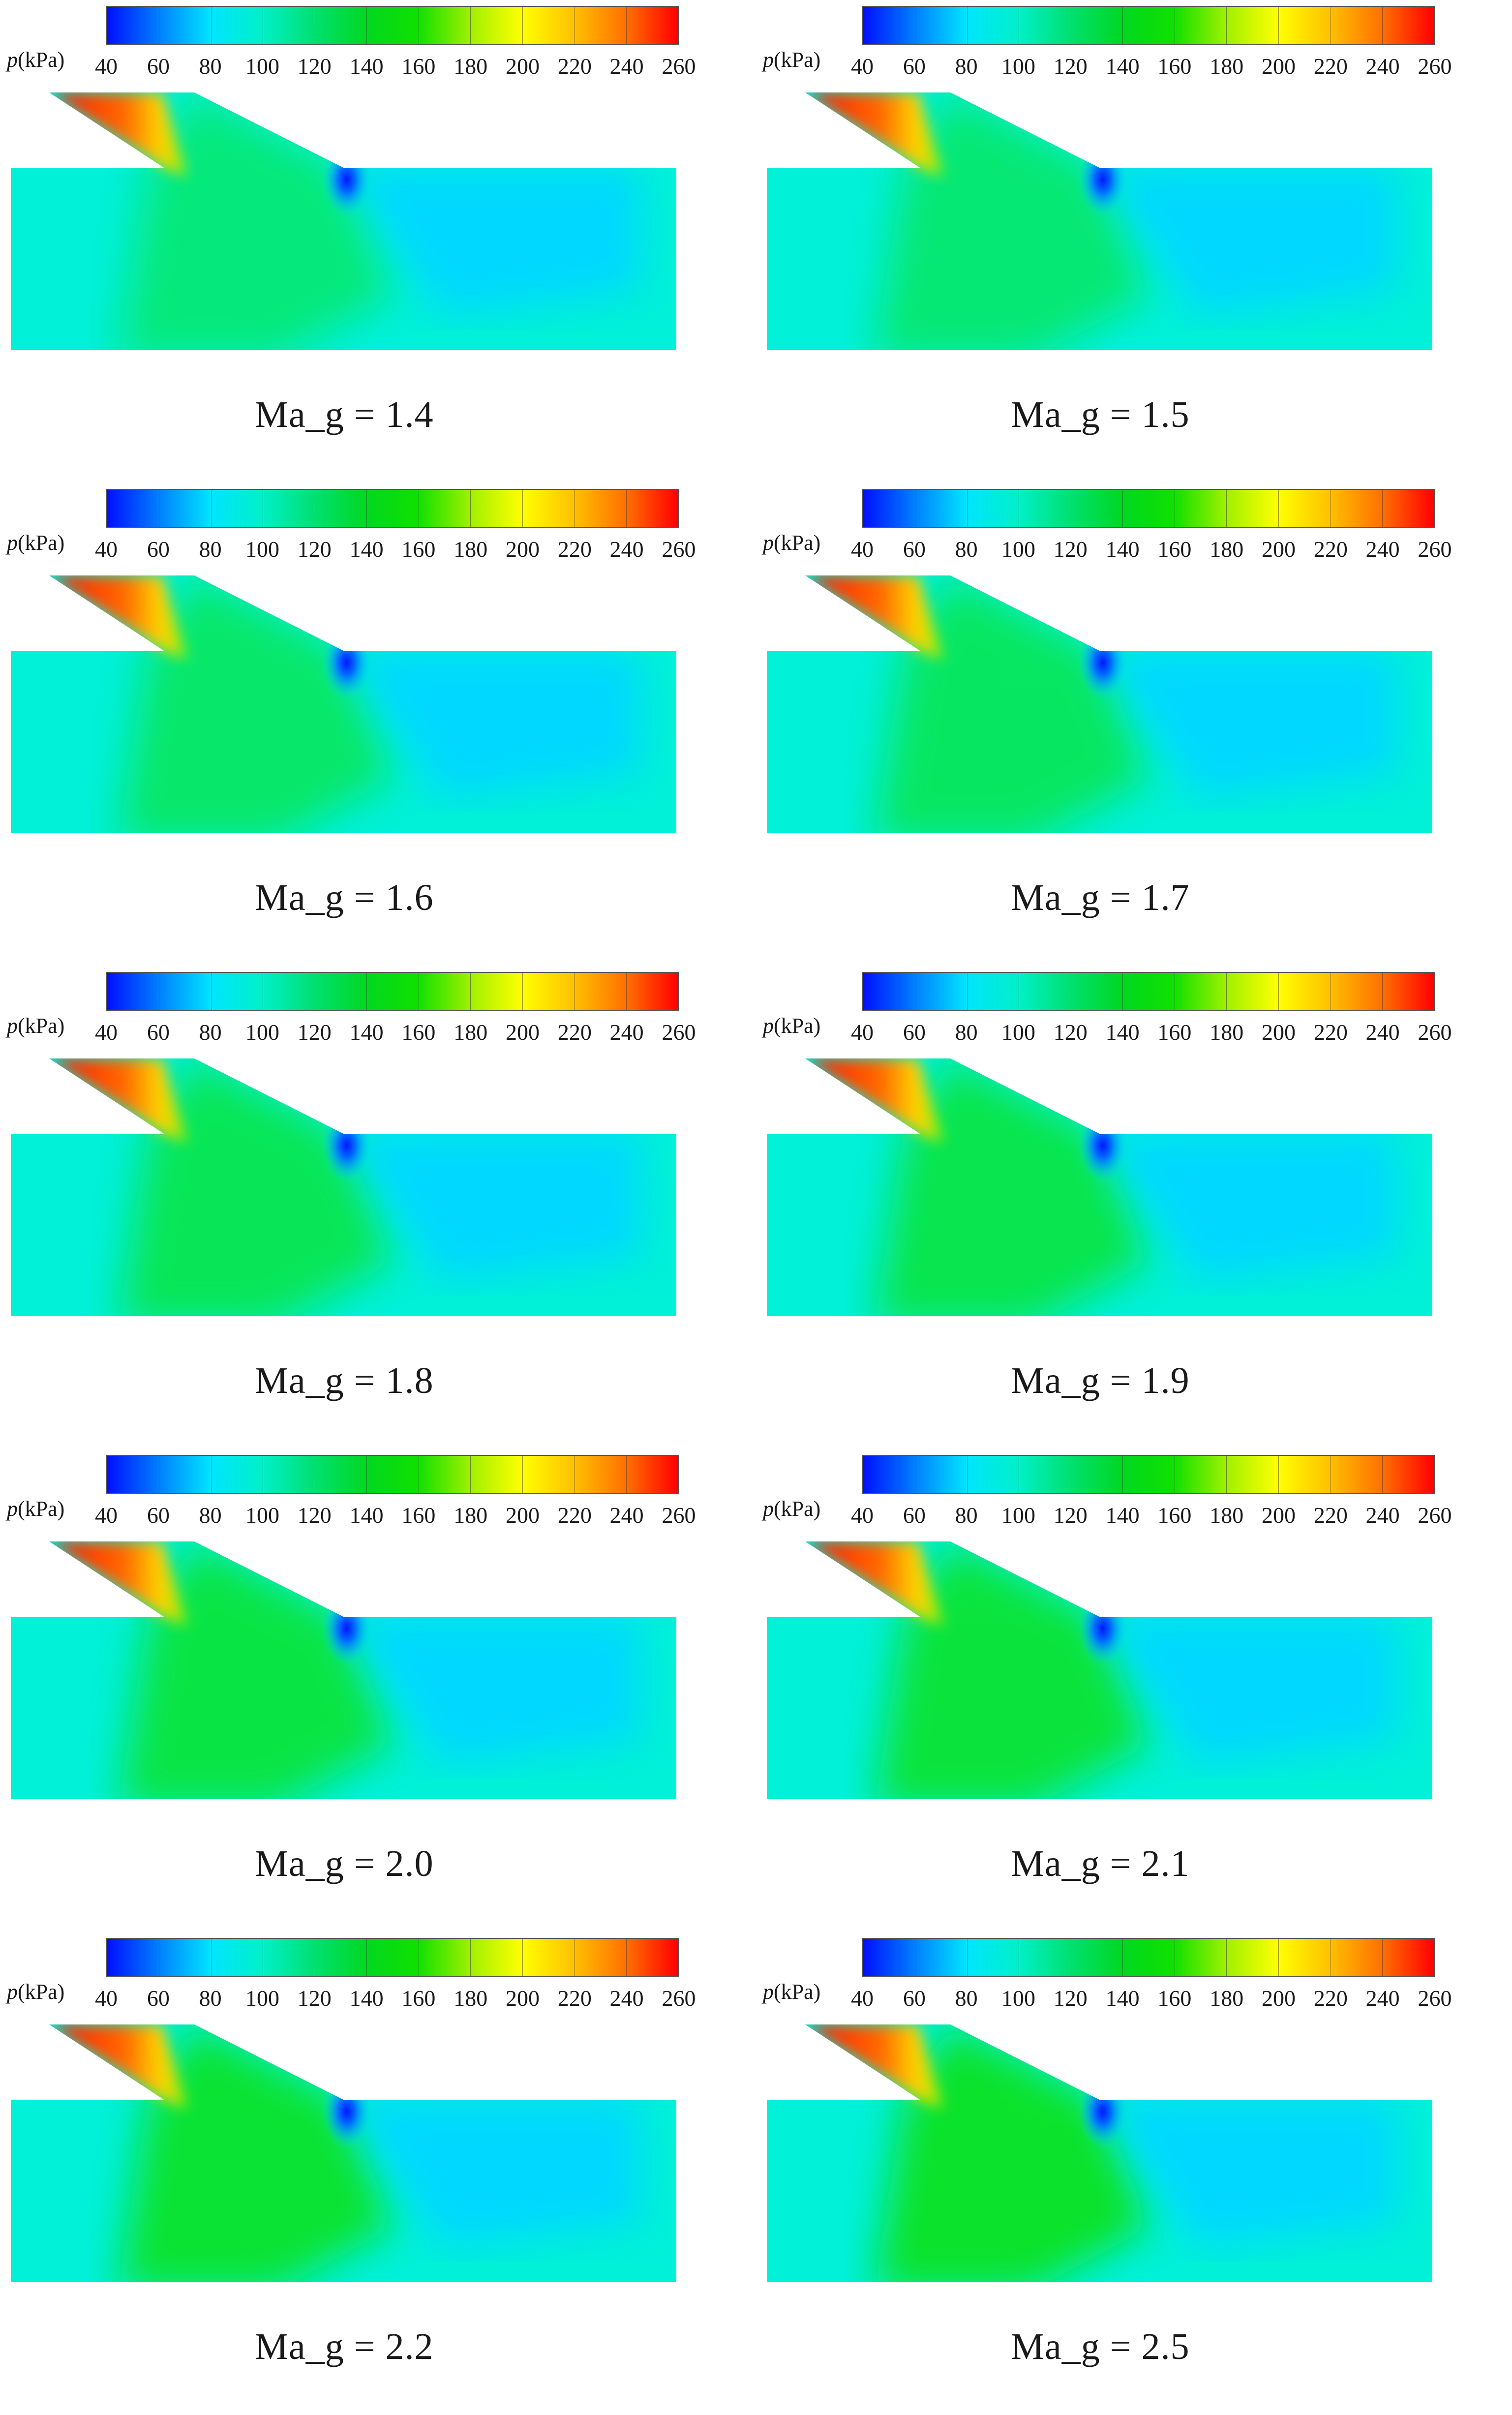 The image size is (1512, 2415). Describe the element at coordinates (345, 1863) in the screenshot. I see `panel-caption: Ma_g = 2.0` at that location.